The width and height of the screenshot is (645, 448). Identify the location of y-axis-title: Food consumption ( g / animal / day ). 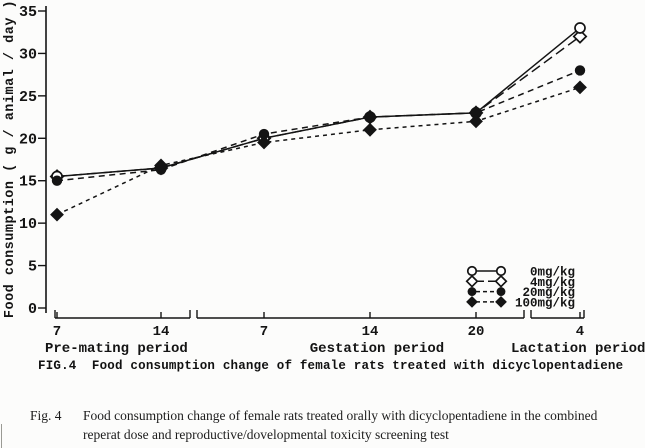
(10, 159).